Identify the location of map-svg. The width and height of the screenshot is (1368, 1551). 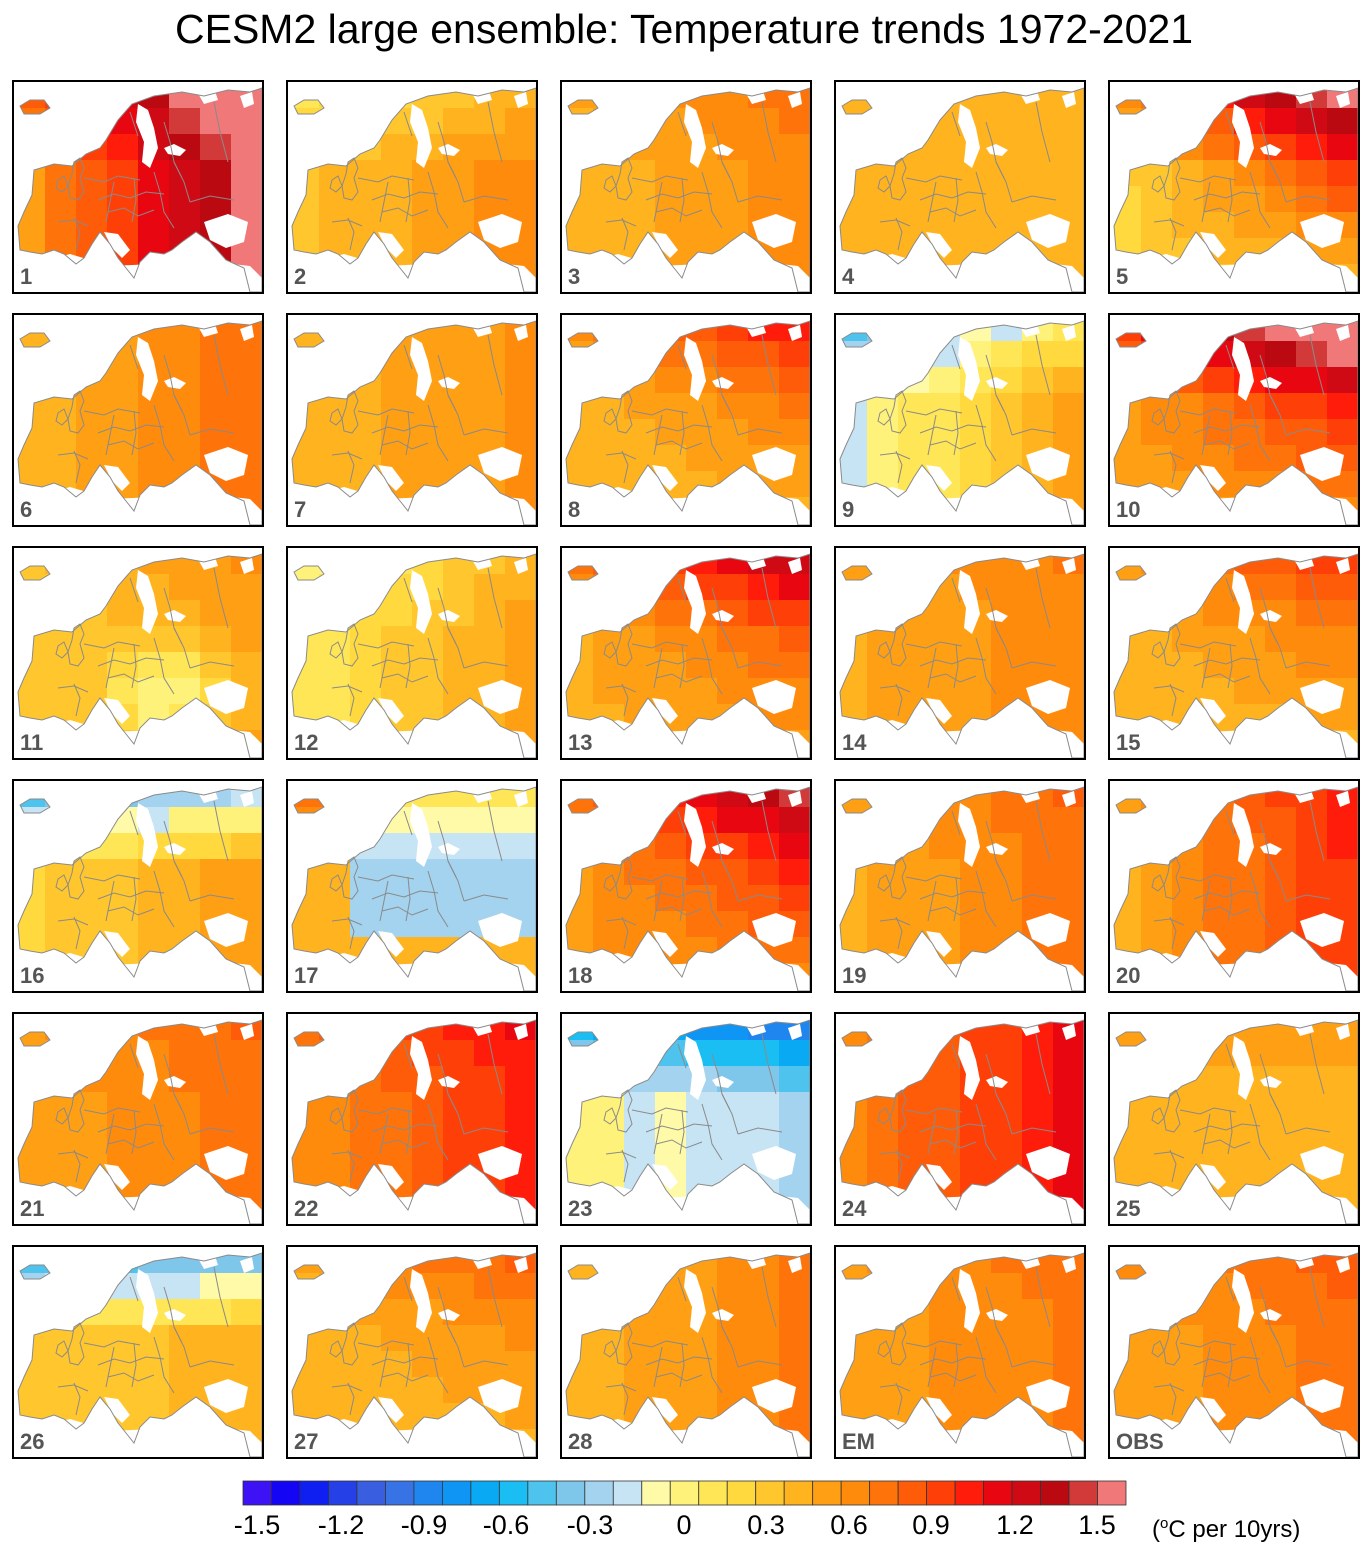
(412, 655).